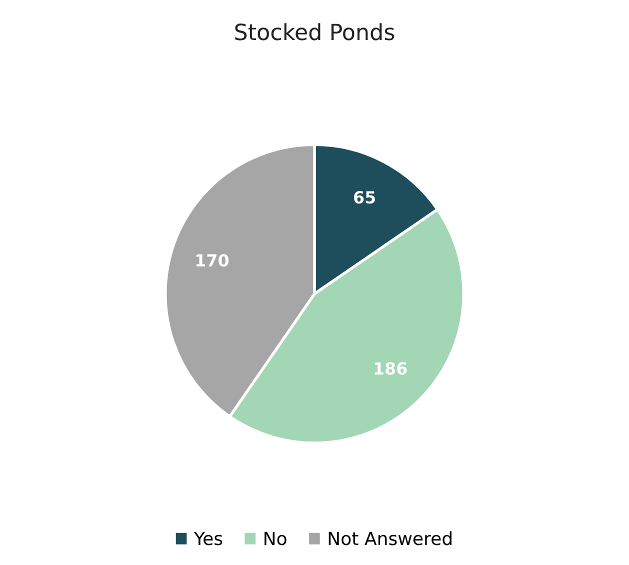  What do you see at coordinates (314, 31) in the screenshot?
I see `chart-title: Stocked Ponds` at bounding box center [314, 31].